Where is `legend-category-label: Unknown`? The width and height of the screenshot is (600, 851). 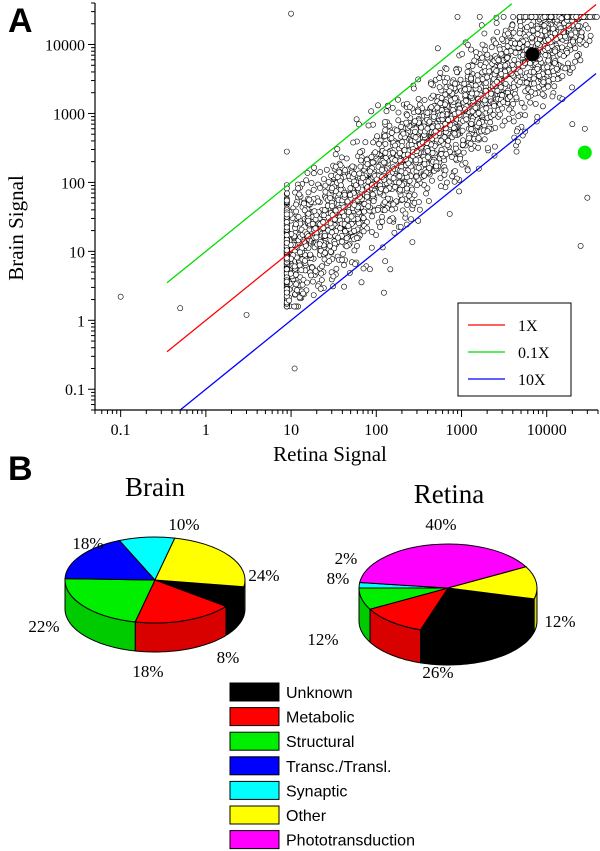 legend-category-label: Unknown is located at coordinates (319, 693).